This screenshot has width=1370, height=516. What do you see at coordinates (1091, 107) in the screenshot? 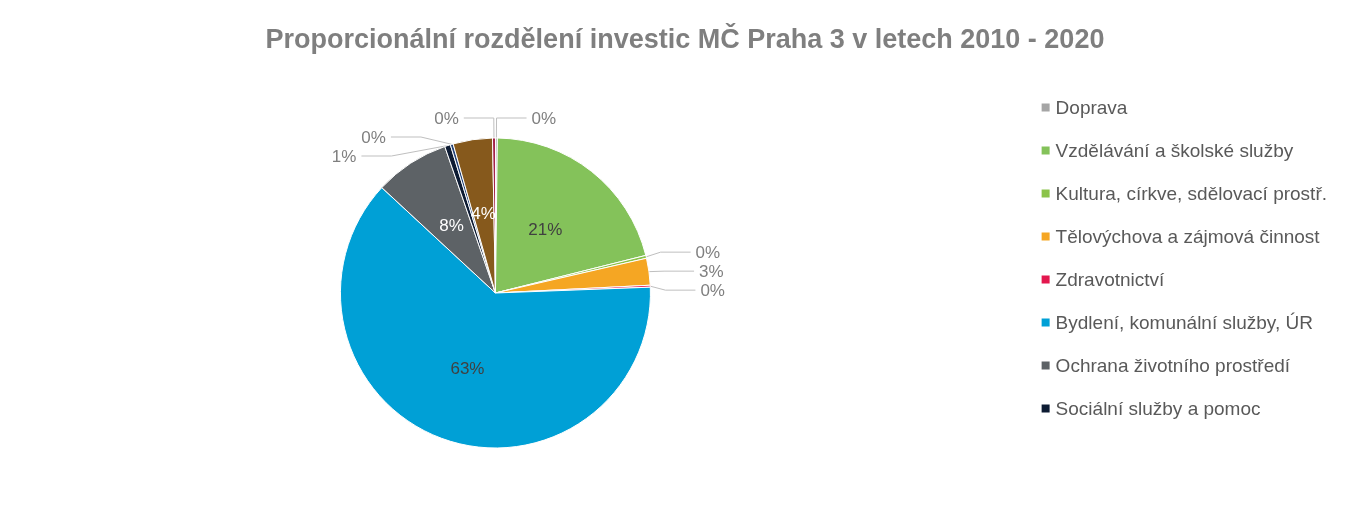
I see `legend-label: Doprava` at bounding box center [1091, 107].